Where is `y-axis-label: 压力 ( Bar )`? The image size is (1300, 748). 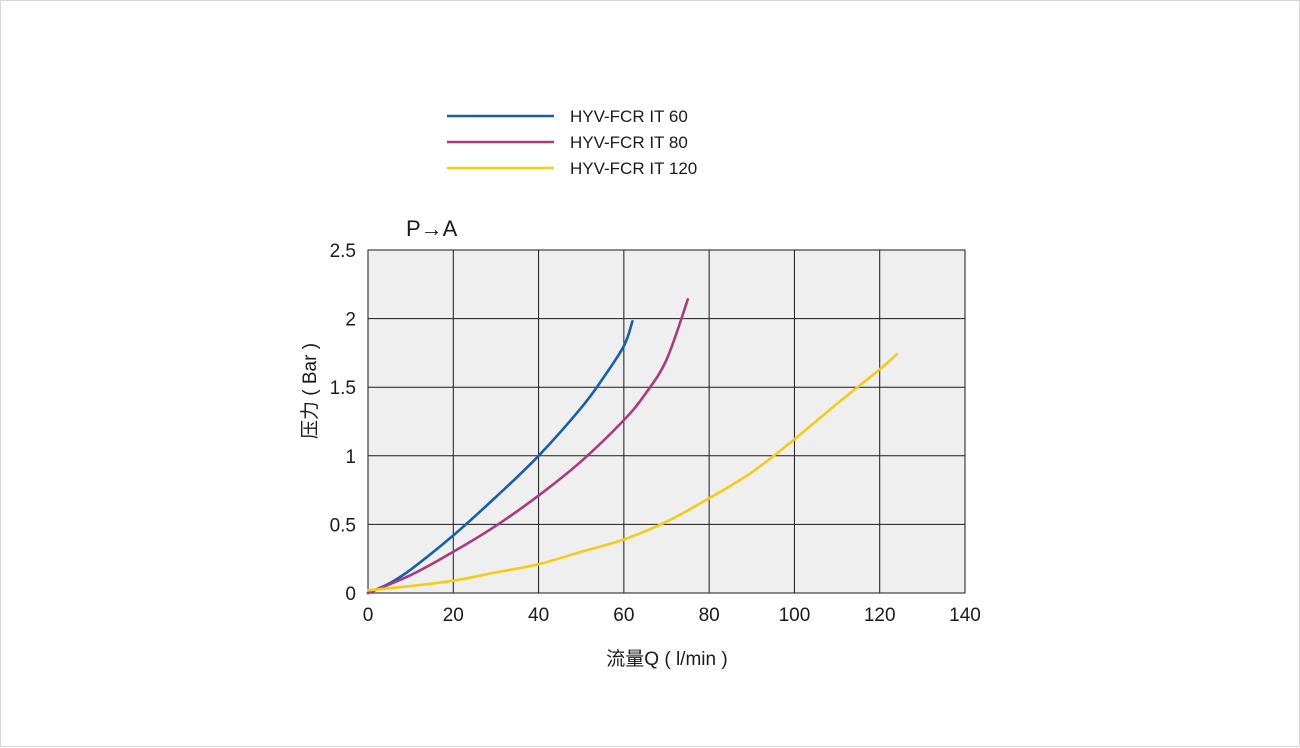 y-axis-label: 压力 ( Bar ) is located at coordinates (310, 391).